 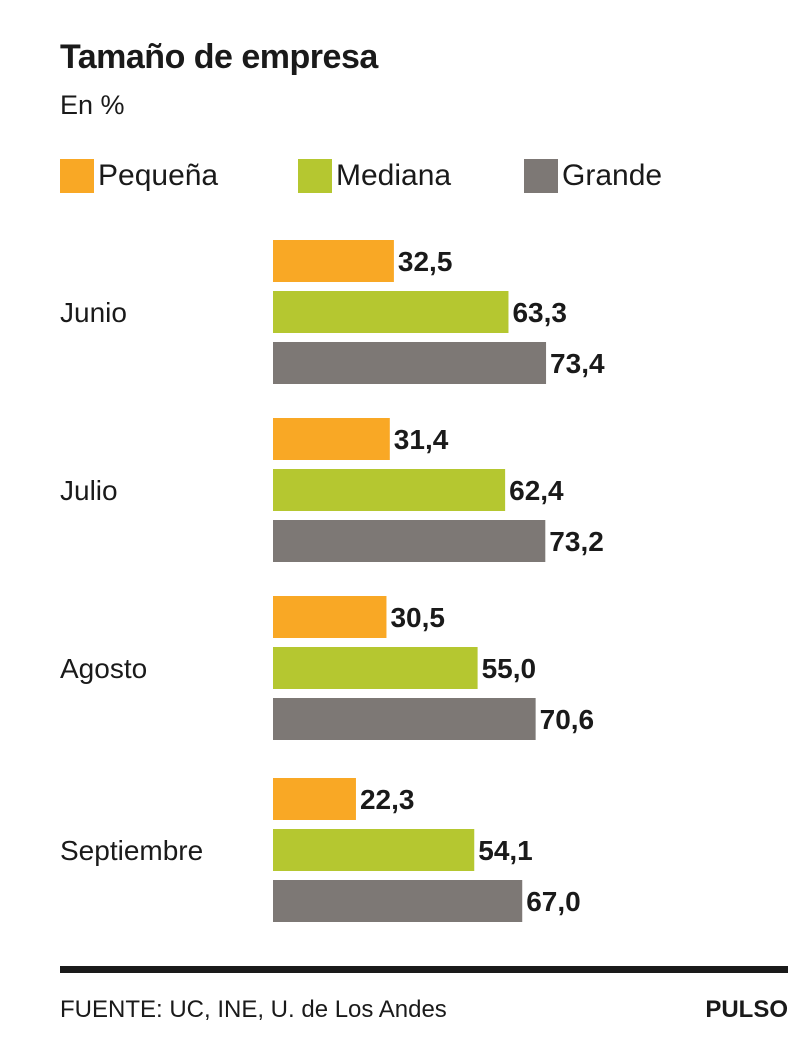 What do you see at coordinates (330, 617) in the screenshot?
I see `bar-agosto-pequena` at bounding box center [330, 617].